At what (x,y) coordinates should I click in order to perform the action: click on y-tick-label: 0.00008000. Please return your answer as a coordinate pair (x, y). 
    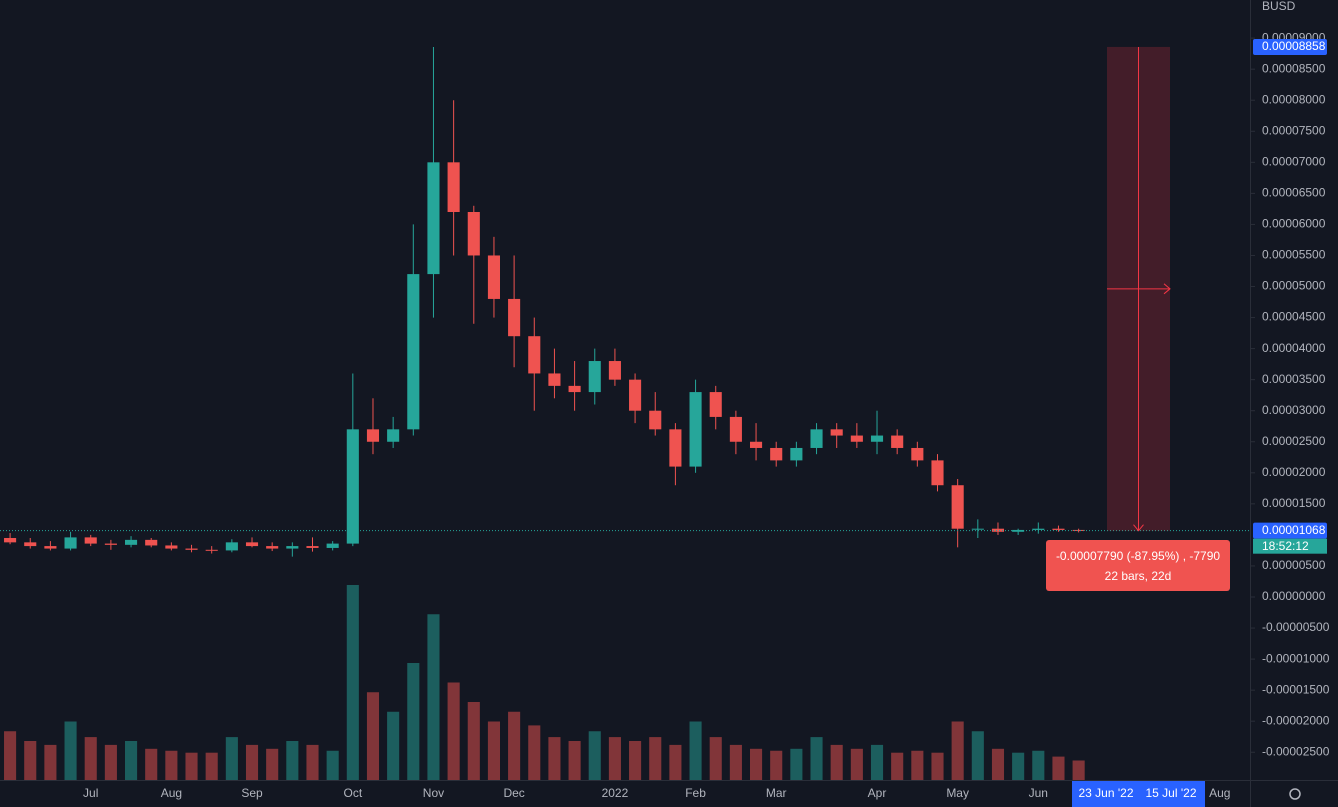
    Looking at the image, I should click on (1294, 99).